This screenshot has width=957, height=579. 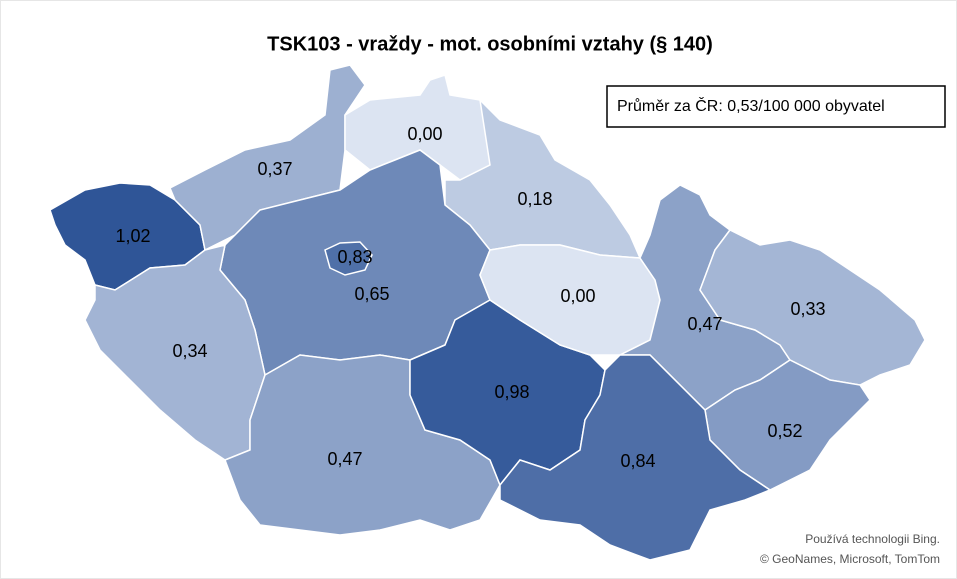 What do you see at coordinates (189, 351) in the screenshot?
I see `value-label: 0,34` at bounding box center [189, 351].